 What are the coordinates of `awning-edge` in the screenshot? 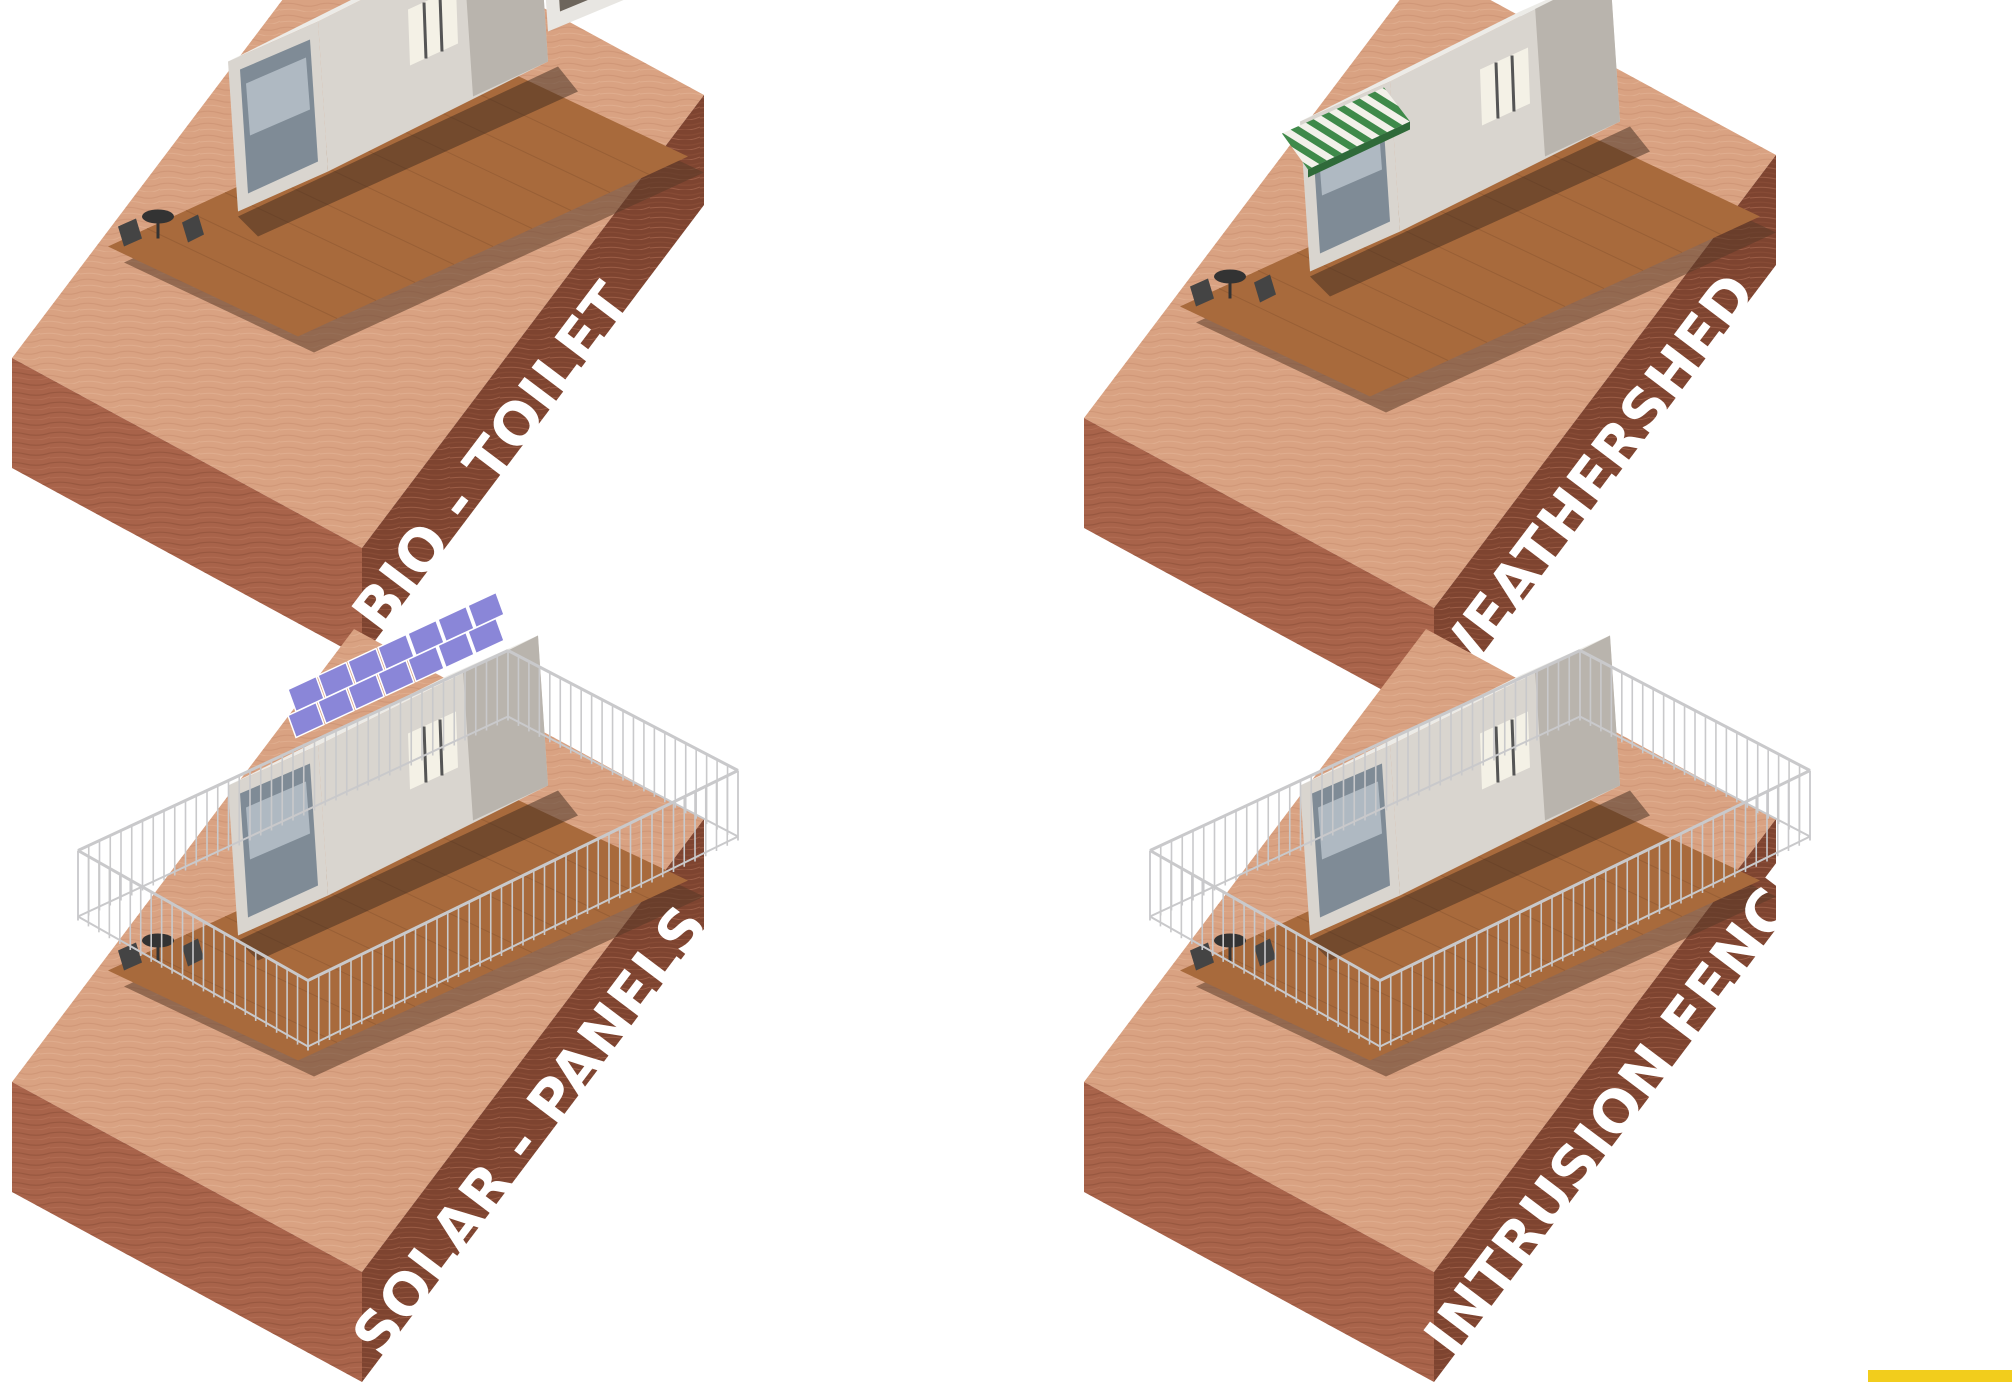 It's located at (1359, 149).